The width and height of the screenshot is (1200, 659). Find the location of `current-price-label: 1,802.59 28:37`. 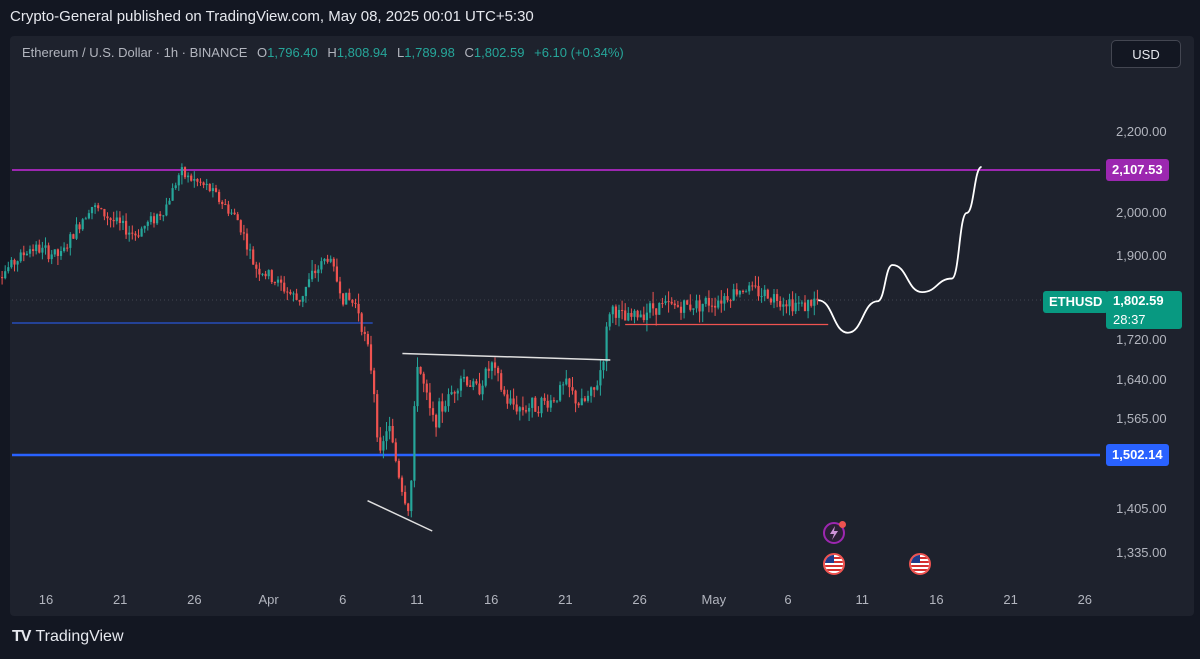

current-price-label: 1,802.59 28:37 is located at coordinates (1144, 310).